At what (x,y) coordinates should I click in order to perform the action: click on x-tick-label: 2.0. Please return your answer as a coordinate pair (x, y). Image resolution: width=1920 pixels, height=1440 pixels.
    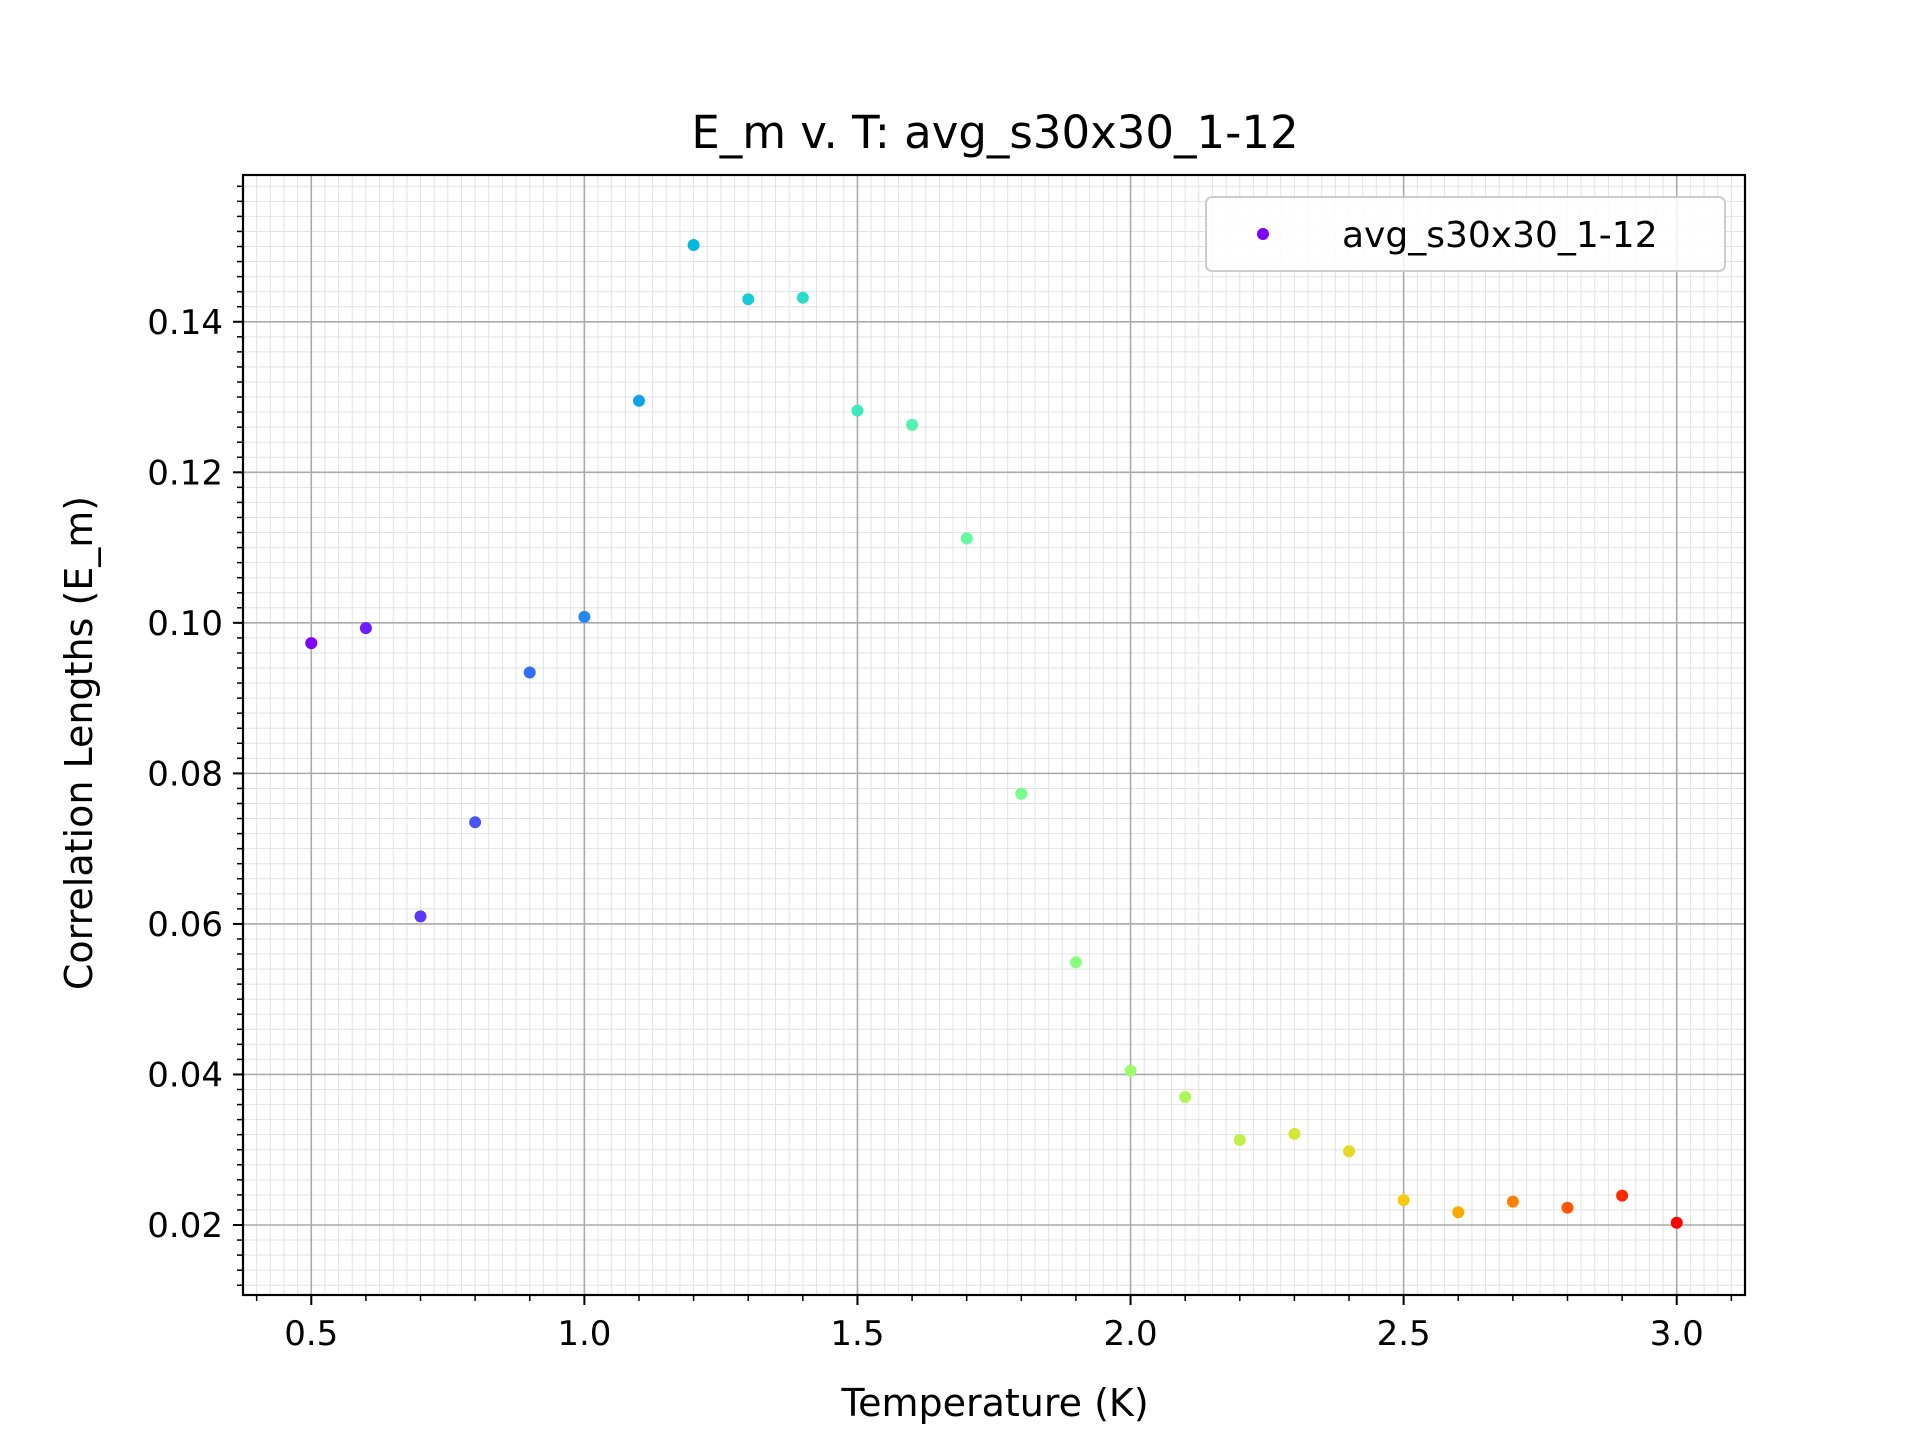
    Looking at the image, I should click on (1131, 1334).